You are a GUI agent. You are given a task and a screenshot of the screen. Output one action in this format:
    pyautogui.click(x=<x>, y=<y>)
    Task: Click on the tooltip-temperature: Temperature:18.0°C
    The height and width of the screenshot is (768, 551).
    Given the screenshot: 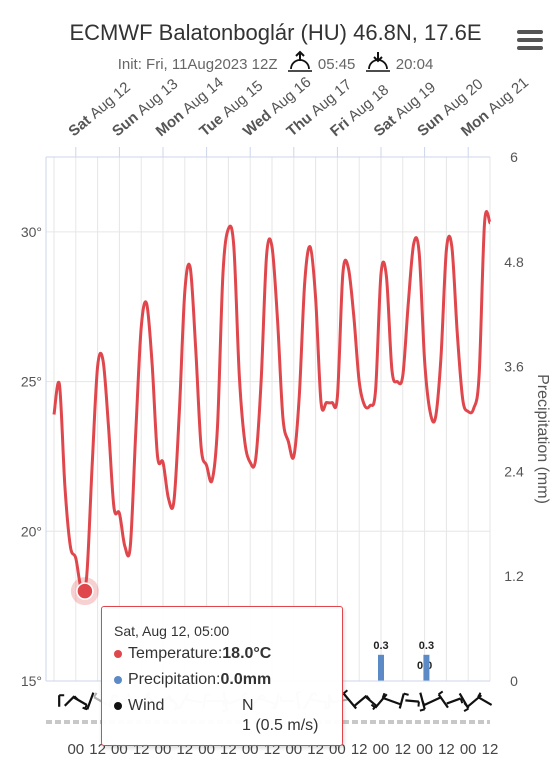 What is the action you would take?
    pyautogui.click(x=192, y=654)
    